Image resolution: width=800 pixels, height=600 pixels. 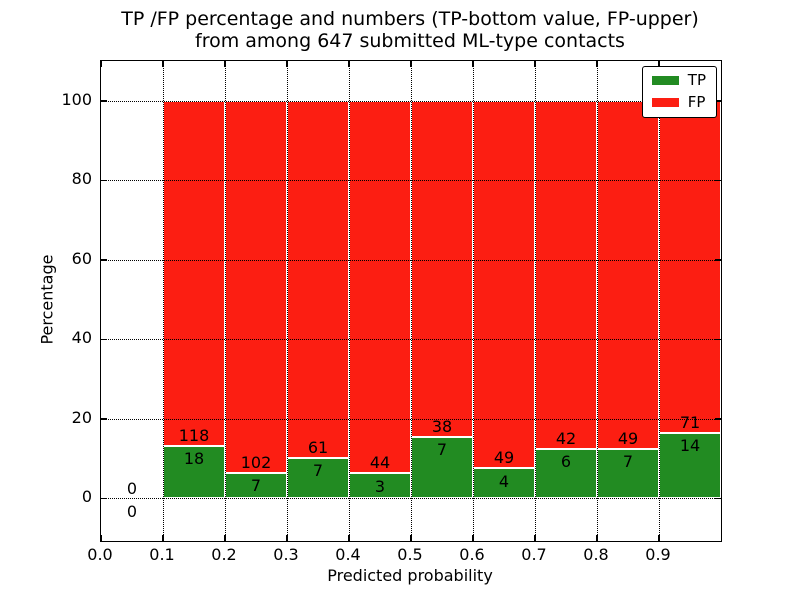 What do you see at coordinates (76, 99) in the screenshot?
I see `y-tick-label: 100` at bounding box center [76, 99].